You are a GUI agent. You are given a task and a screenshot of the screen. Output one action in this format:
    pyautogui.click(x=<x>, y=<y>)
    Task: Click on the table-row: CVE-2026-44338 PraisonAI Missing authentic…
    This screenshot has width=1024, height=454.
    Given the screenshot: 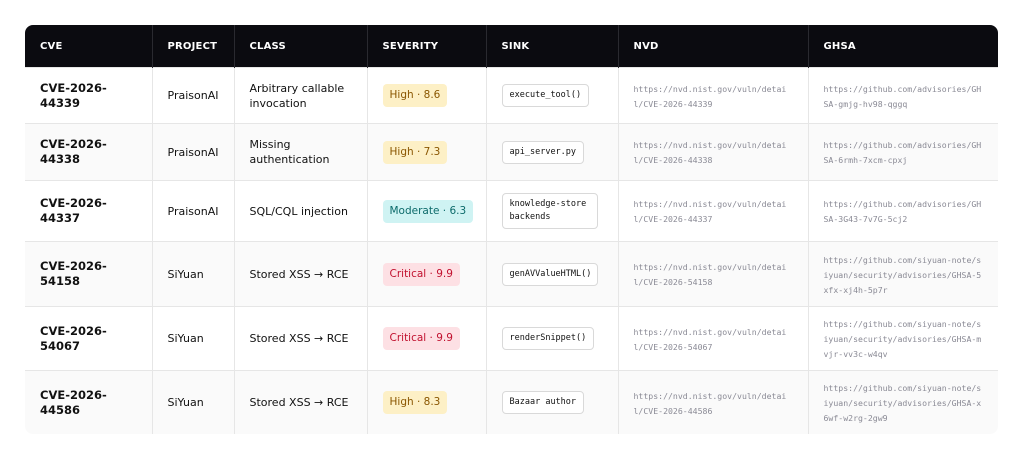 What is the action you would take?
    pyautogui.click(x=511, y=152)
    